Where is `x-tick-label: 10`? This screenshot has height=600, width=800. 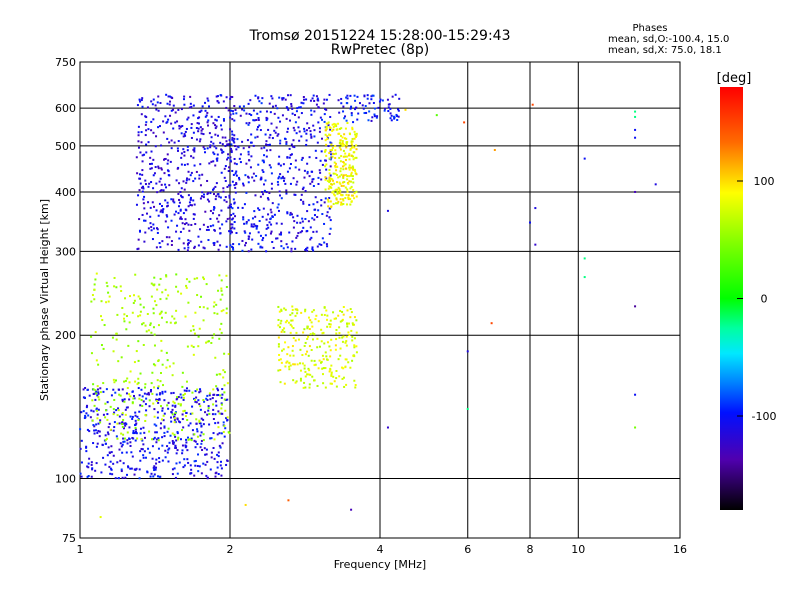
x-tick-label: 10 is located at coordinates (578, 549).